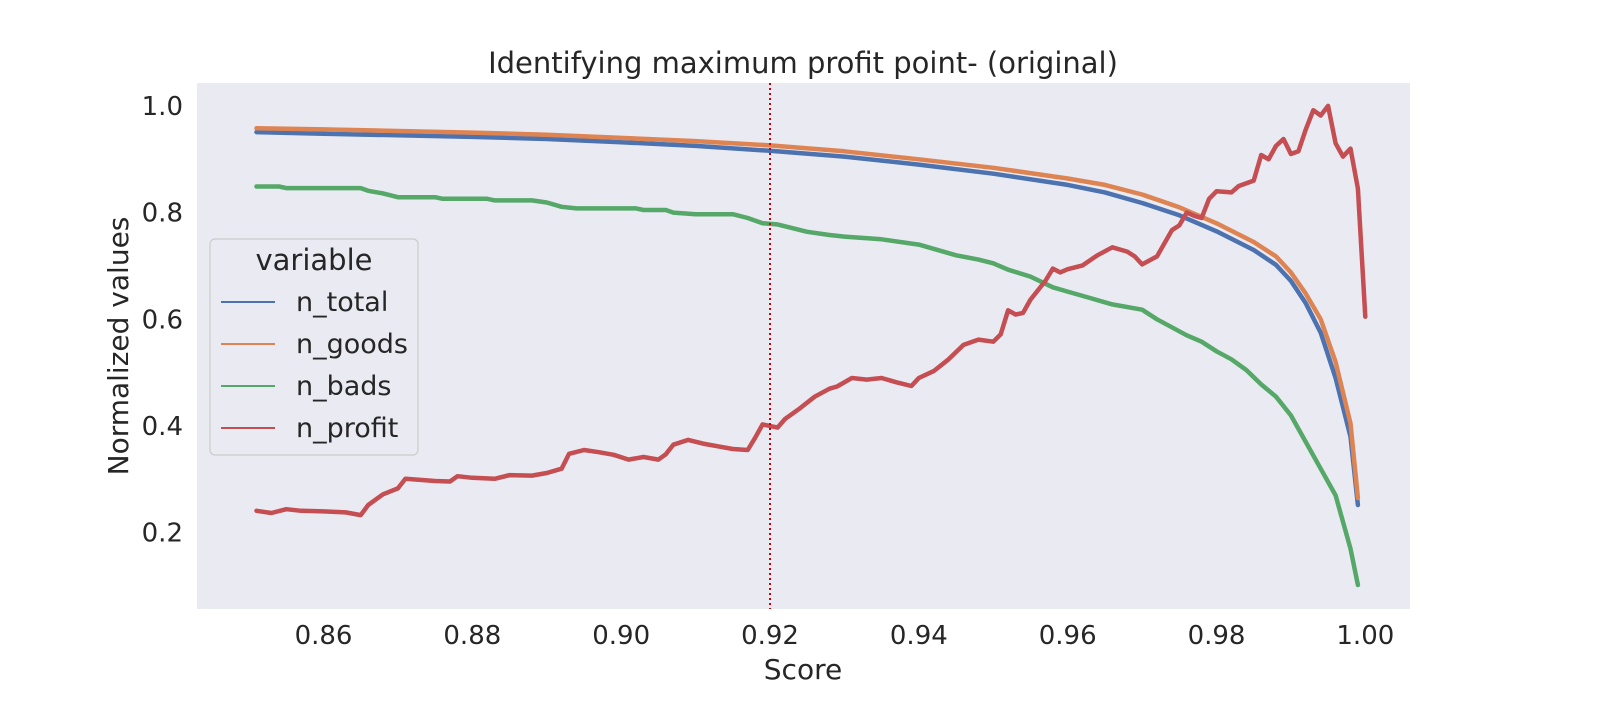 The width and height of the screenshot is (1600, 704). I want to click on x-tick-label: 0.86, so click(324, 636).